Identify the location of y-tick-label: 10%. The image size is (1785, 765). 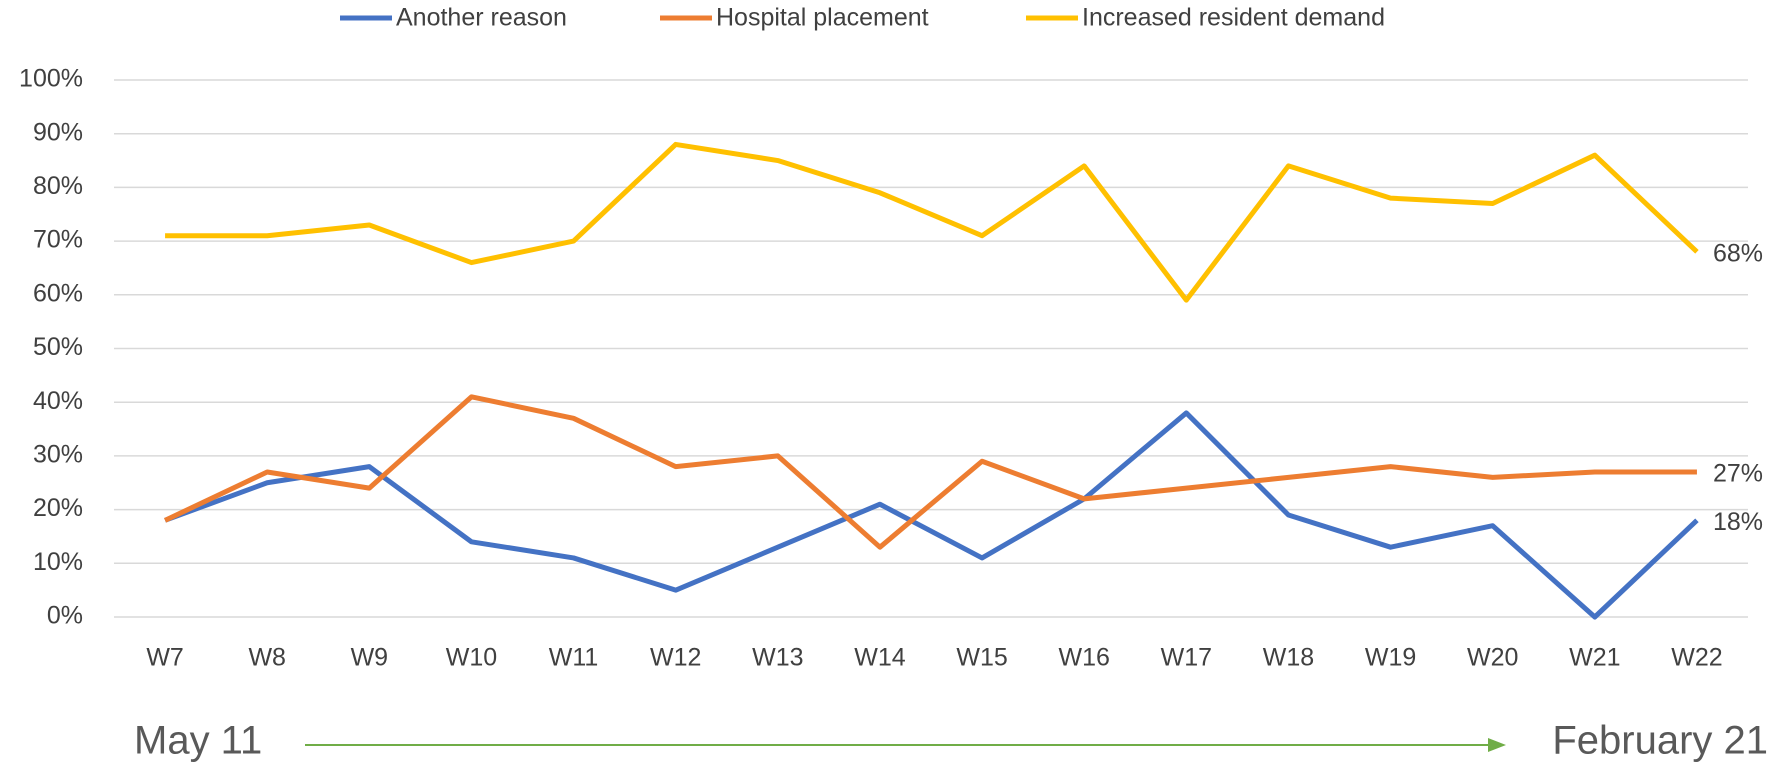
(58, 562).